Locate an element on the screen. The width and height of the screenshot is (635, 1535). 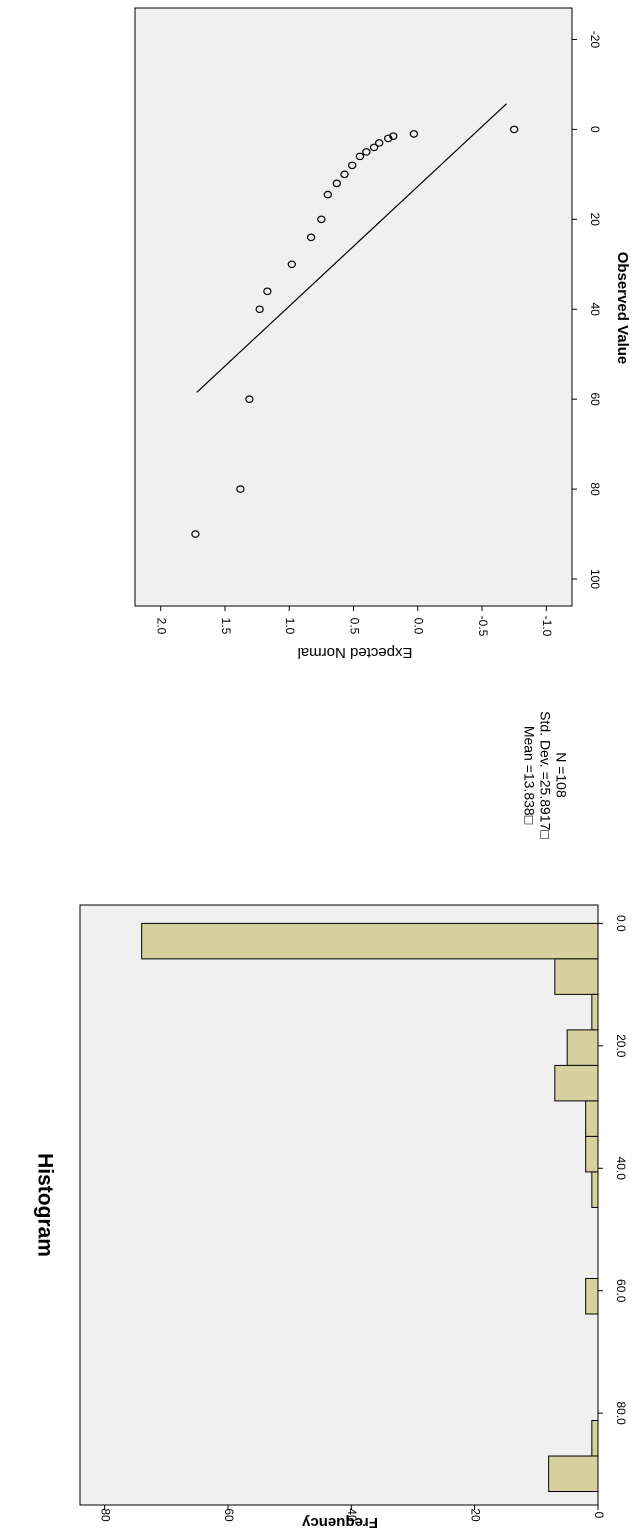
histogram-frequency-tick-label: 40 is located at coordinates (352, 1515).